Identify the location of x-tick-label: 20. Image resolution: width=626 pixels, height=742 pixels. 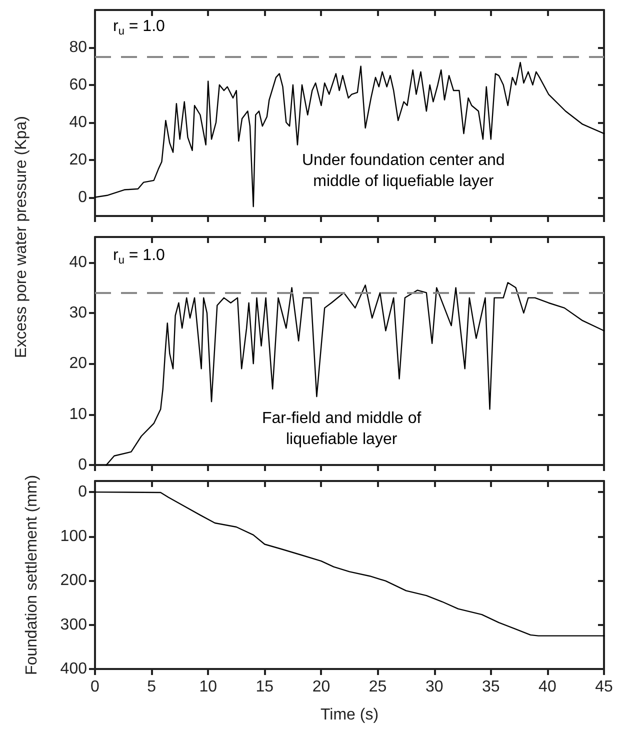
(321, 687).